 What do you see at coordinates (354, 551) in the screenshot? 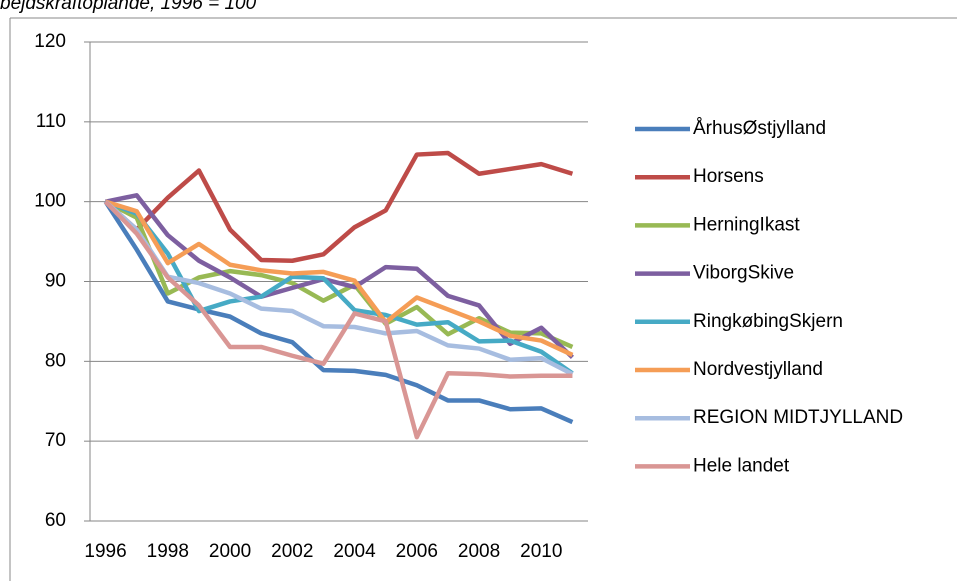
I see `x-tick-label: 2004` at bounding box center [354, 551].